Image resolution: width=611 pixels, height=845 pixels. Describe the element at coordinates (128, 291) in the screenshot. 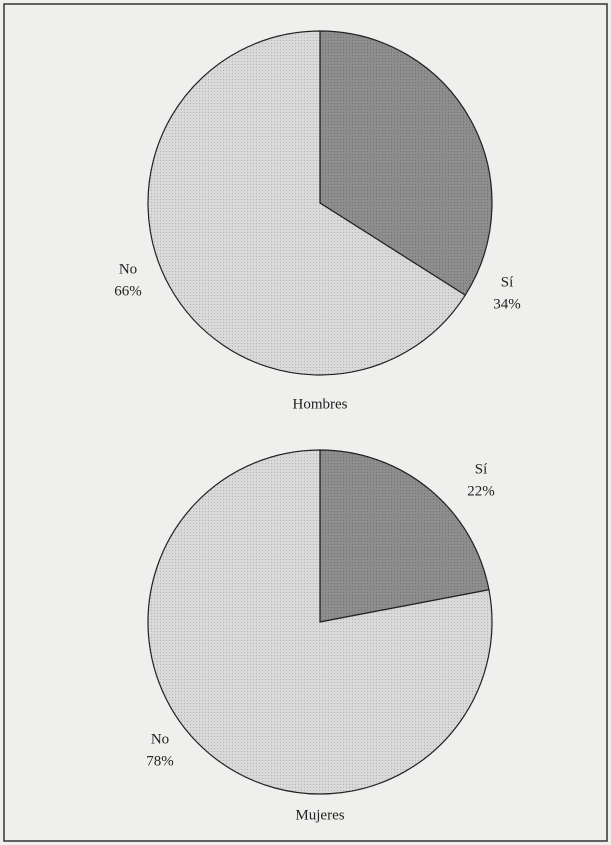

I see `slice-value-label: 66%` at that location.